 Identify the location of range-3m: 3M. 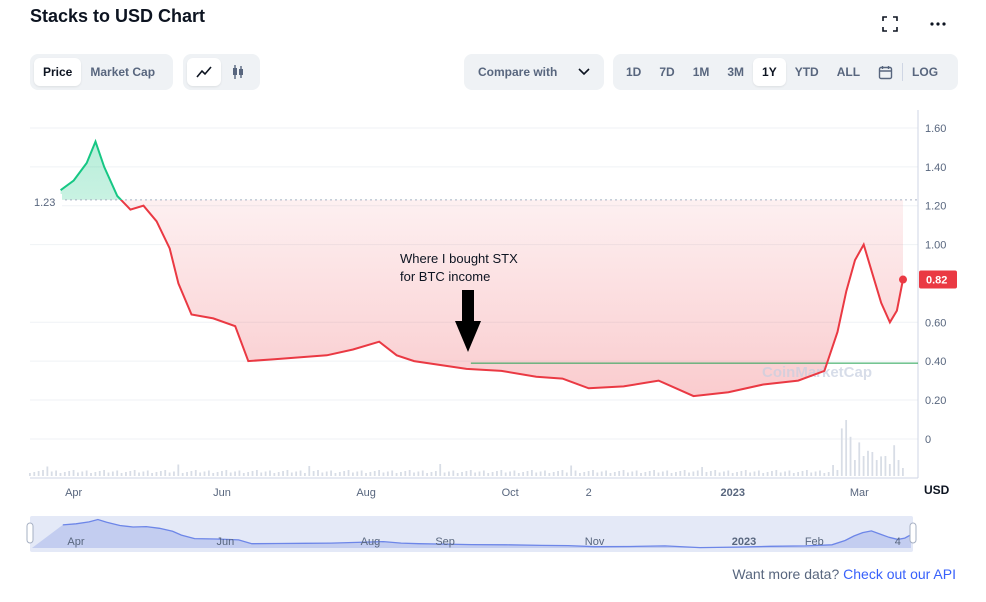
(736, 72).